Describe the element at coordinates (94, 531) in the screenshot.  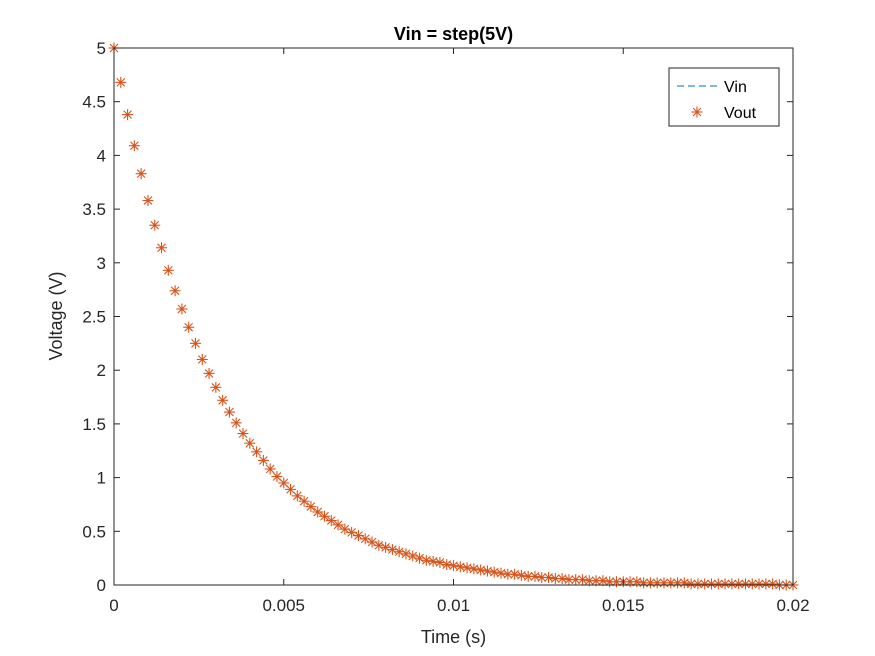
I see `y-tick-label: 0.5` at that location.